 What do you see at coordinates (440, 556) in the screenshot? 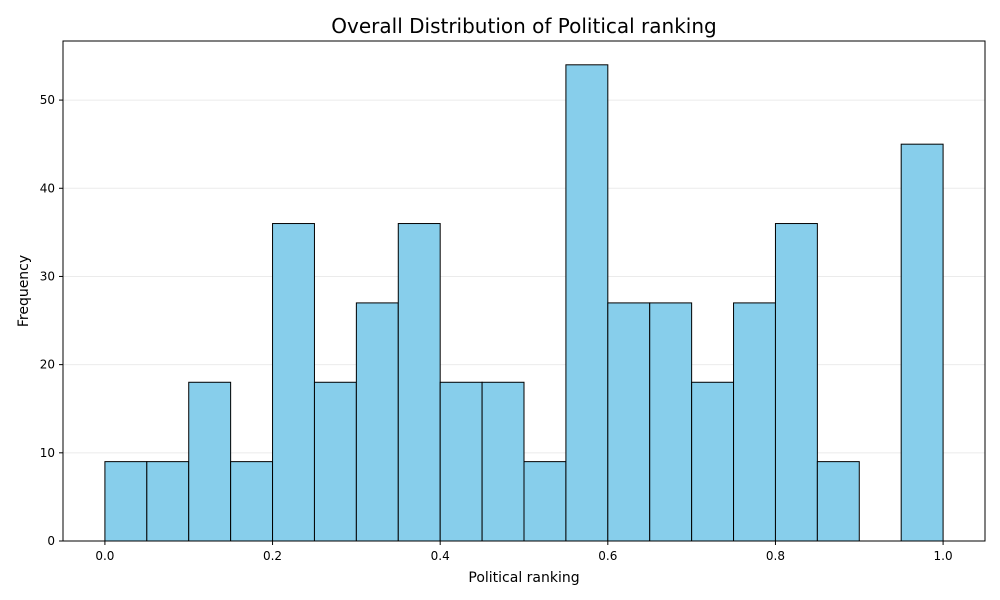
I see `x-tick-label: 0.4` at bounding box center [440, 556].